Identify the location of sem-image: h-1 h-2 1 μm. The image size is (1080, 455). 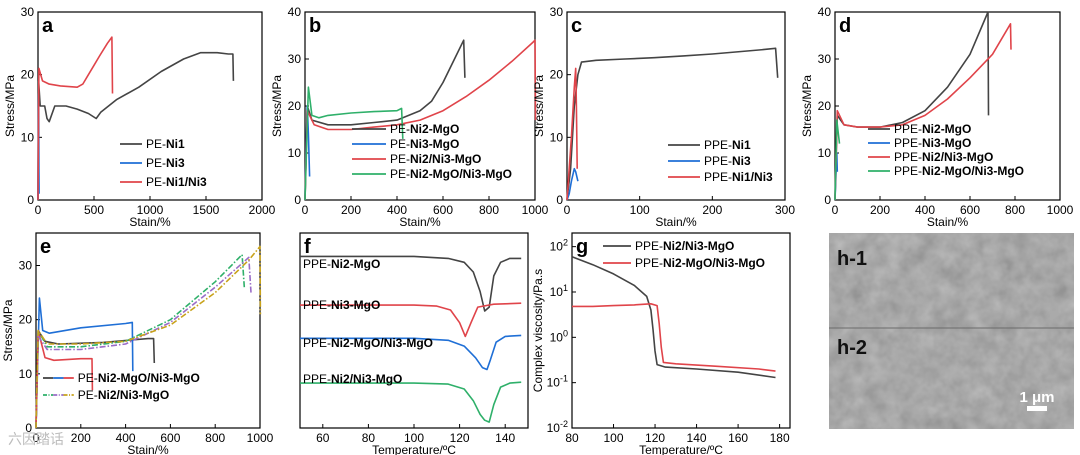
(951, 331).